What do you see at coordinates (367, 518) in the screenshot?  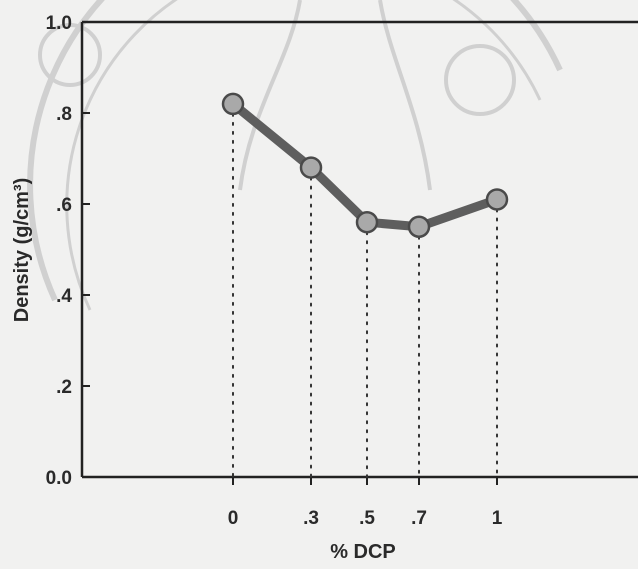 I see `x-tick-label: .5` at bounding box center [367, 518].